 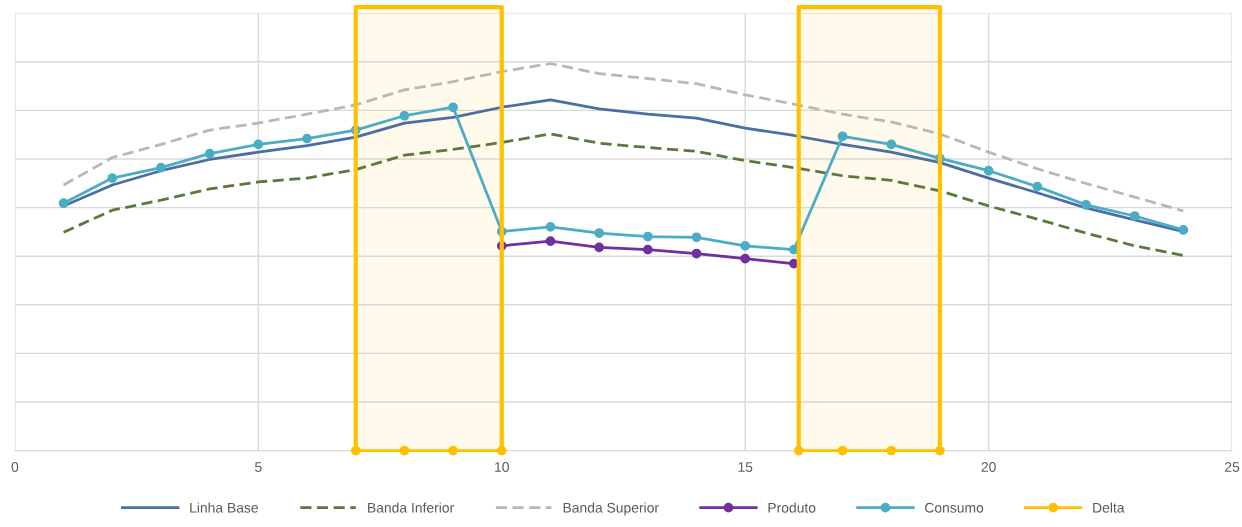 I want to click on x-tick-label: 5, so click(x=258, y=467).